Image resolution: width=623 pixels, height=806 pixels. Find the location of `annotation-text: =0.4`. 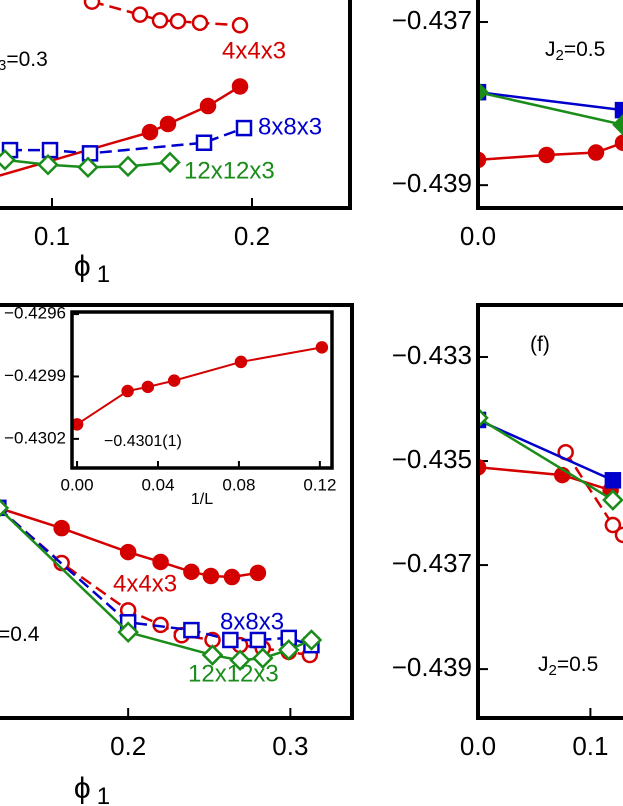

annotation-text: =0.4 is located at coordinates (20, 634).